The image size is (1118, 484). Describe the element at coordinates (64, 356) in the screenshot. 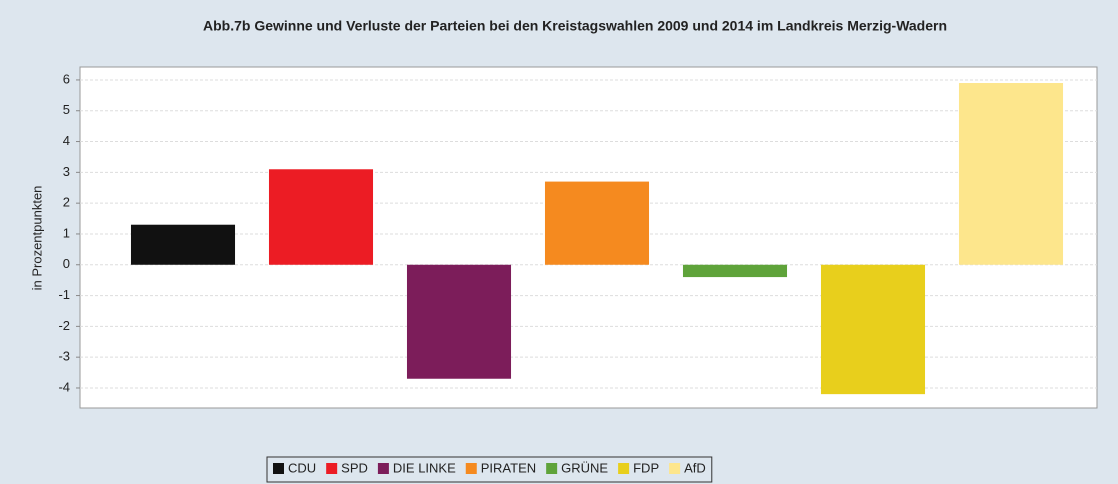

I see `y-tick-label: -3` at that location.